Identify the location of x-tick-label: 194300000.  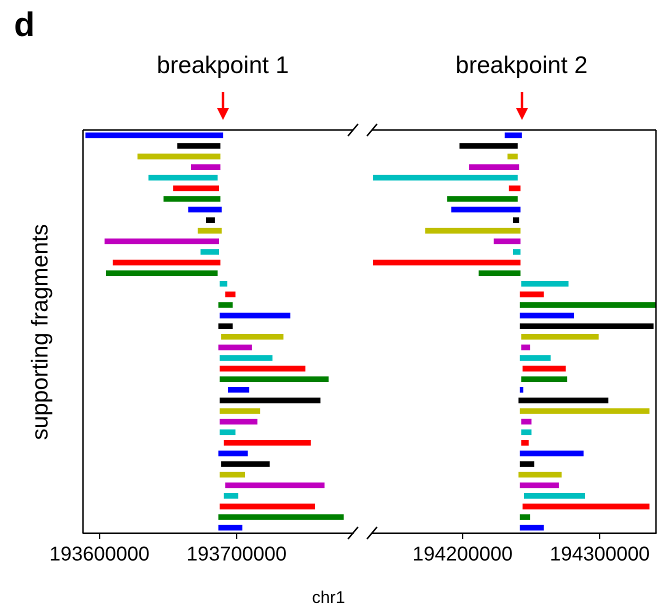
(600, 555).